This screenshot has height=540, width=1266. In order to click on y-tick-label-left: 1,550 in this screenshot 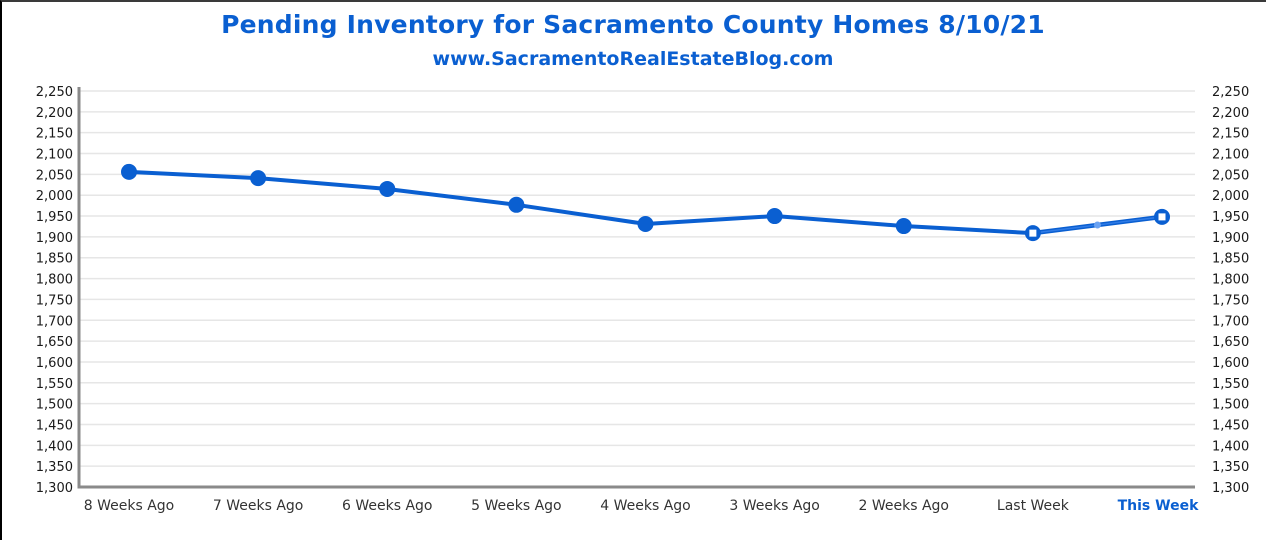, I will do `click(54, 384)`.